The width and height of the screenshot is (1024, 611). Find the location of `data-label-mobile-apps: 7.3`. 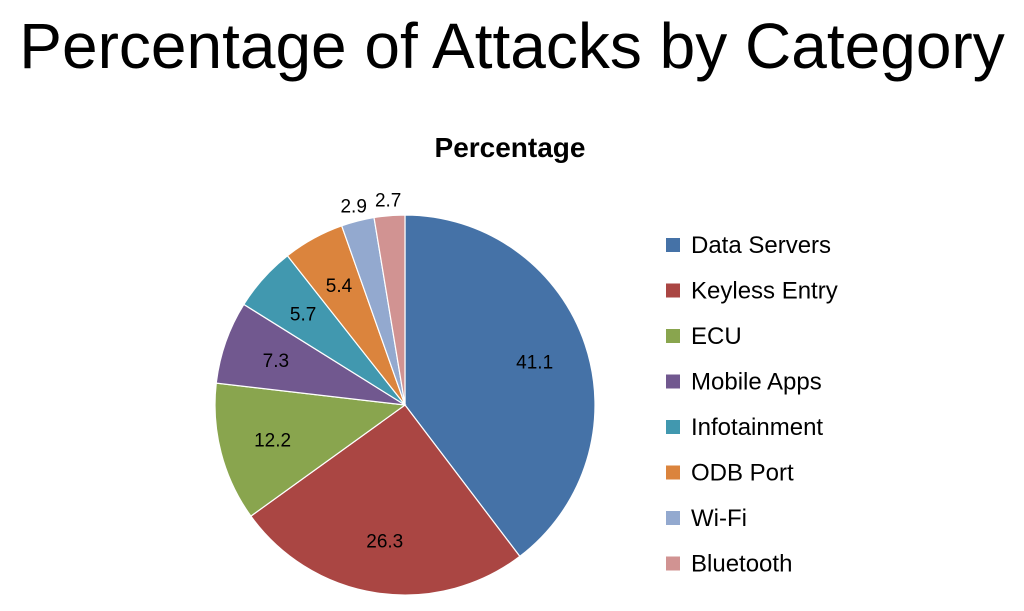

data-label-mobile-apps: 7.3 is located at coordinates (276, 361).